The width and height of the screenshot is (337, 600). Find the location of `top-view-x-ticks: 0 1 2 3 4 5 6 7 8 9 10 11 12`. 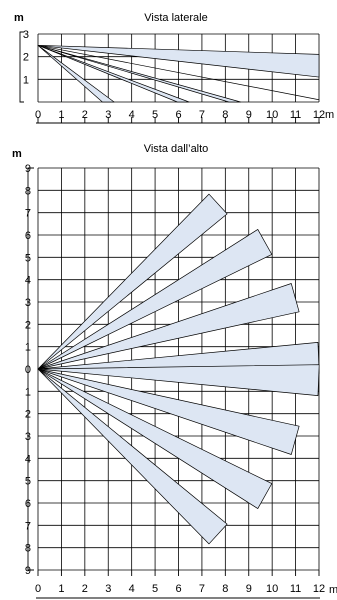

top-view-x-ticks: 0 1 2 3 4 5 6 7 8 9 10 11 12 is located at coordinates (180, 582).